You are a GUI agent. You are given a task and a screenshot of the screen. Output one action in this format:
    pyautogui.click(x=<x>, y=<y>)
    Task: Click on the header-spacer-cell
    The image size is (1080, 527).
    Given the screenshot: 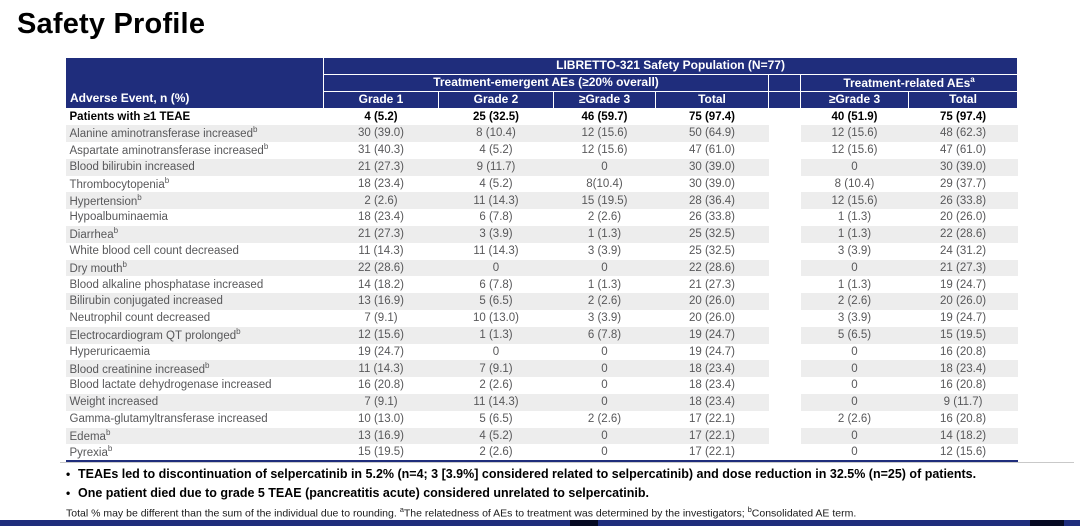 What is the action you would take?
    pyautogui.click(x=784, y=83)
    